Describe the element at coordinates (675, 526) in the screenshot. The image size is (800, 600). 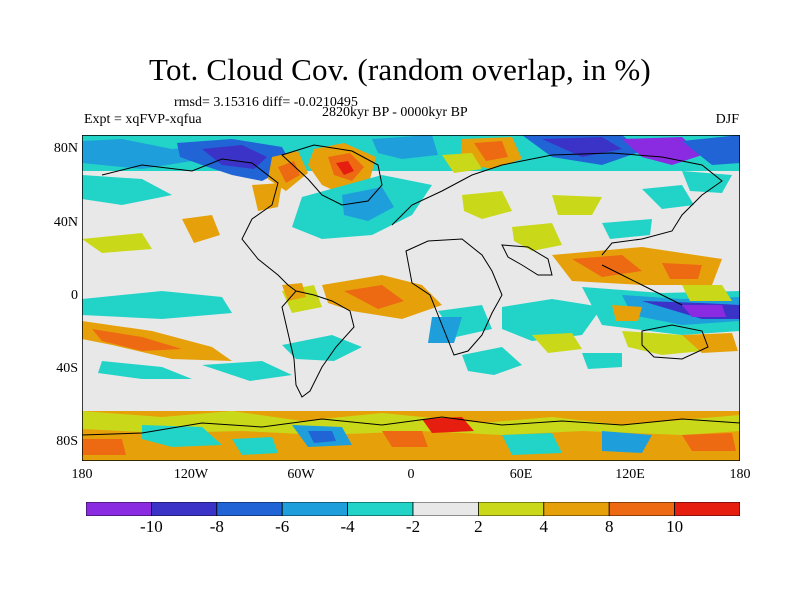
I see `colorbar-tick-label: 10` at that location.